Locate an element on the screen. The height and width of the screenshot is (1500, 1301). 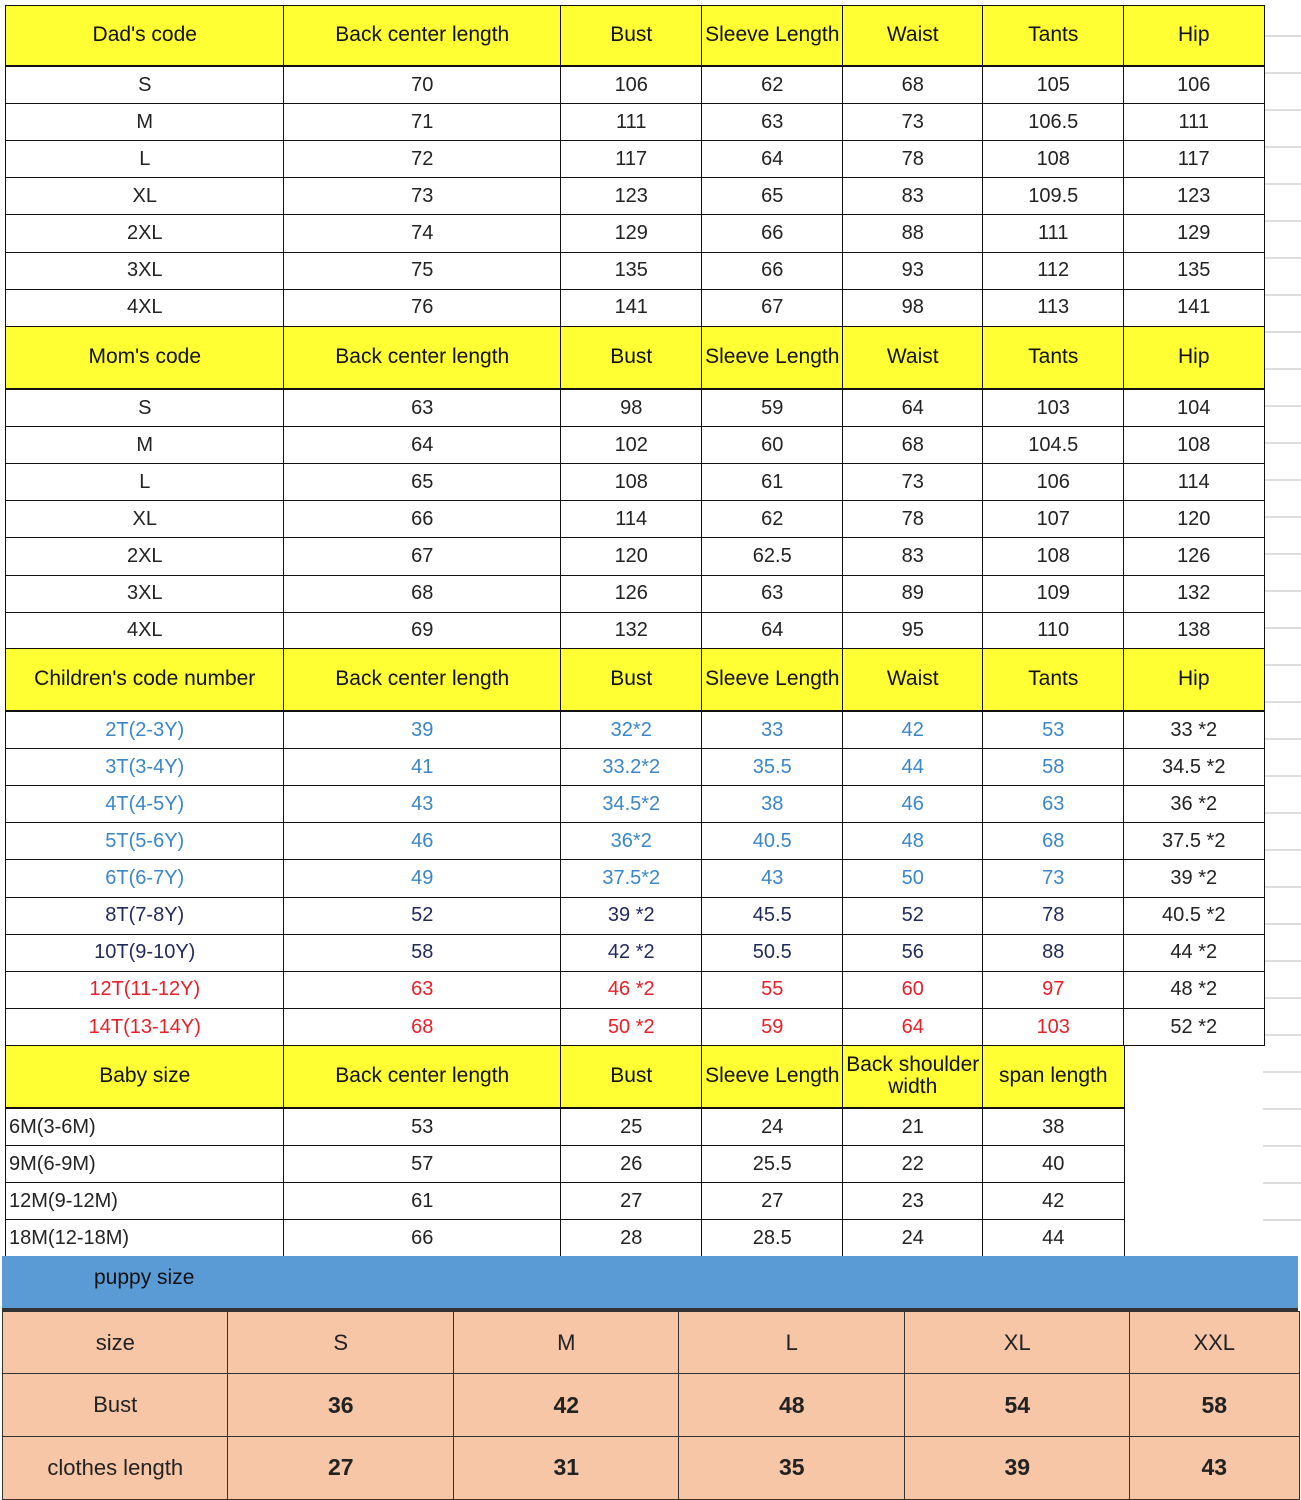
dad-table-cell: 106.5 is located at coordinates (1053, 122).